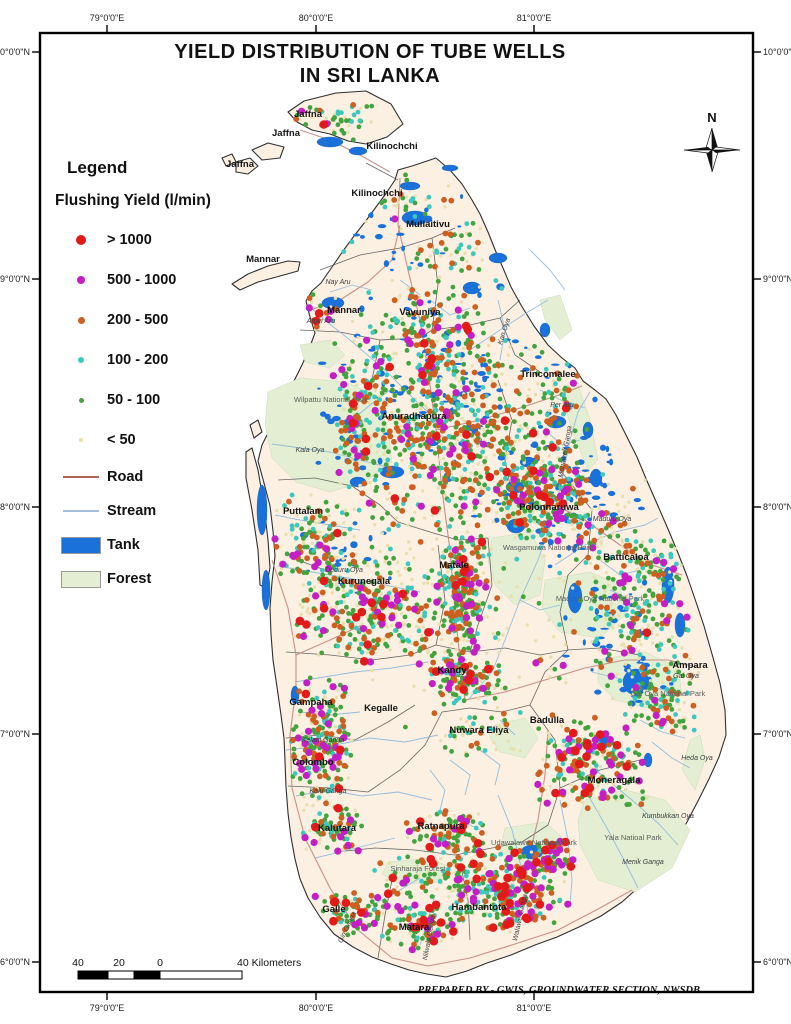  What do you see at coordinates (633, 837) in the screenshot?
I see `svg-text: Yala Natioal Park` at bounding box center [633, 837].